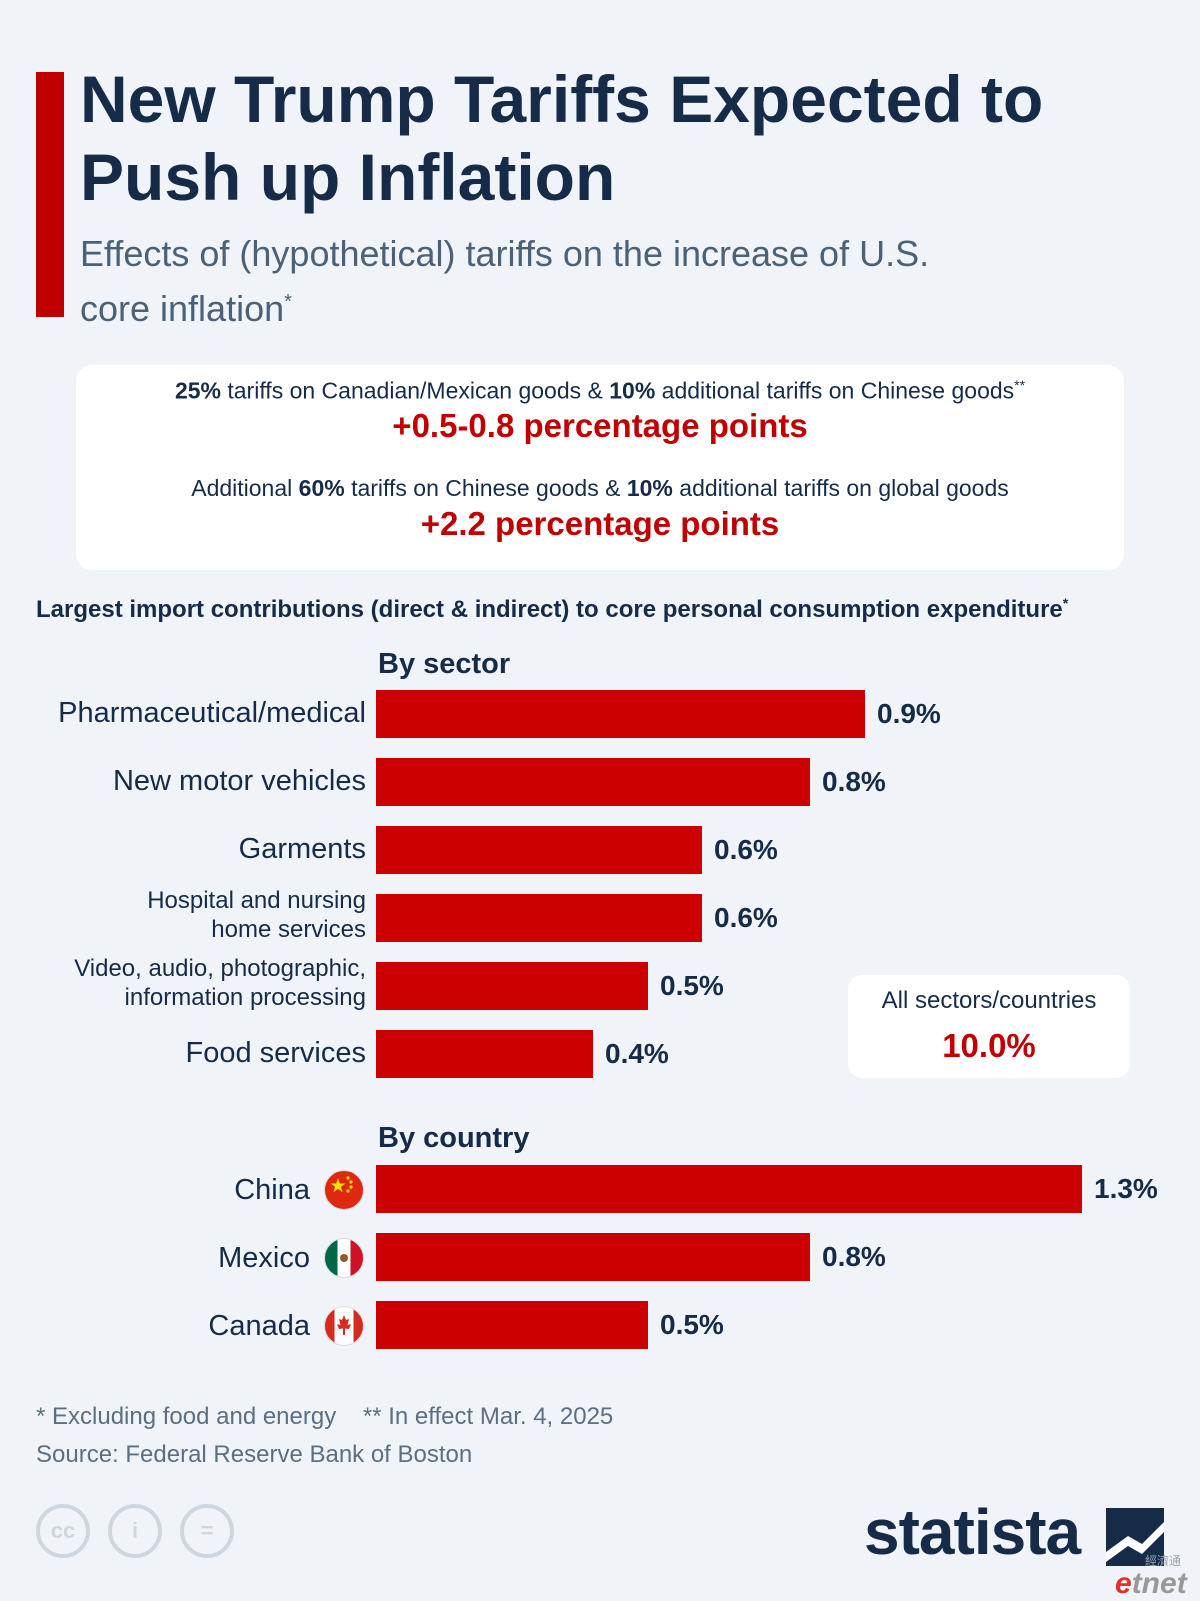 This screenshot has height=1601, width=1200. I want to click on bar-label-mexico: Mexico, so click(264, 1258).